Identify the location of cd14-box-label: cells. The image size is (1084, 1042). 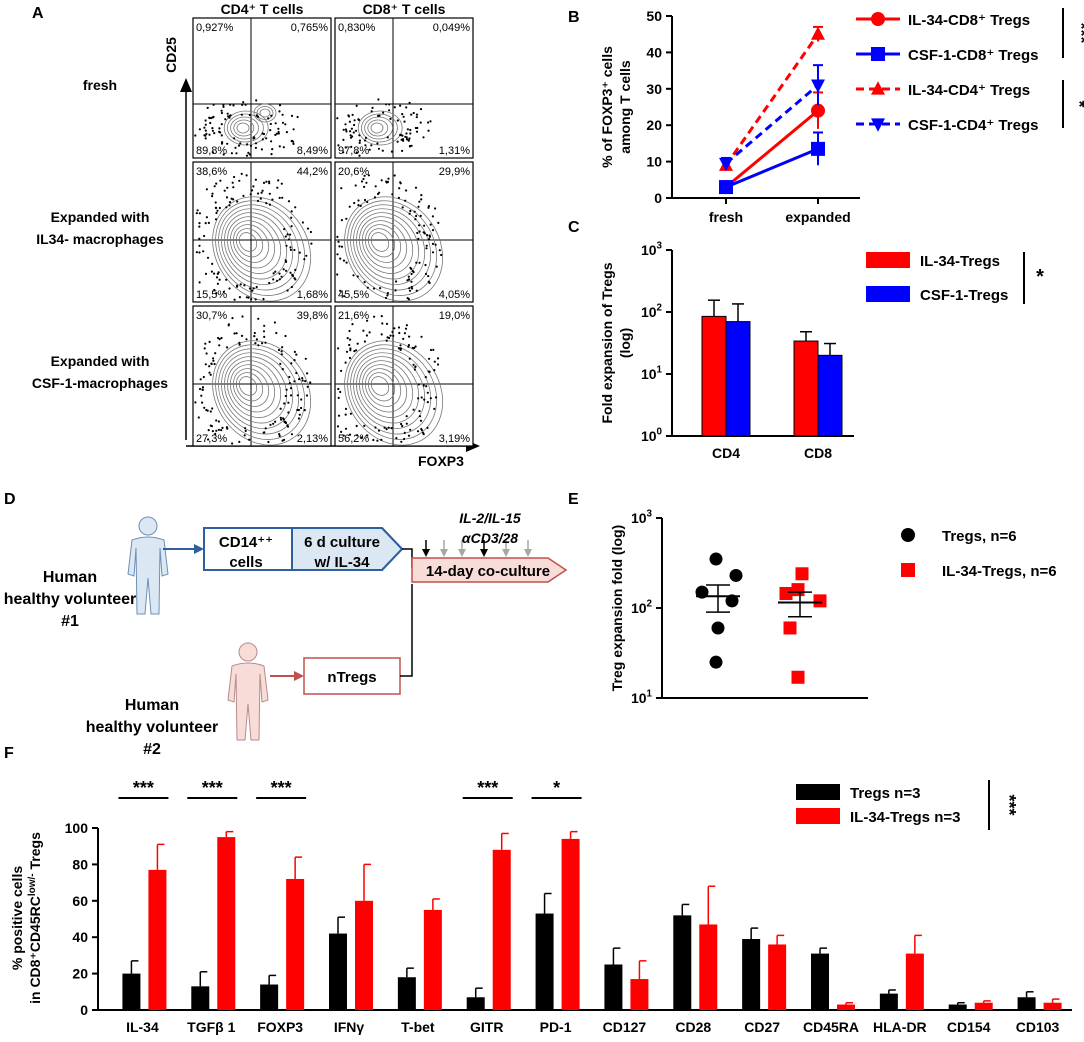
(245, 562).